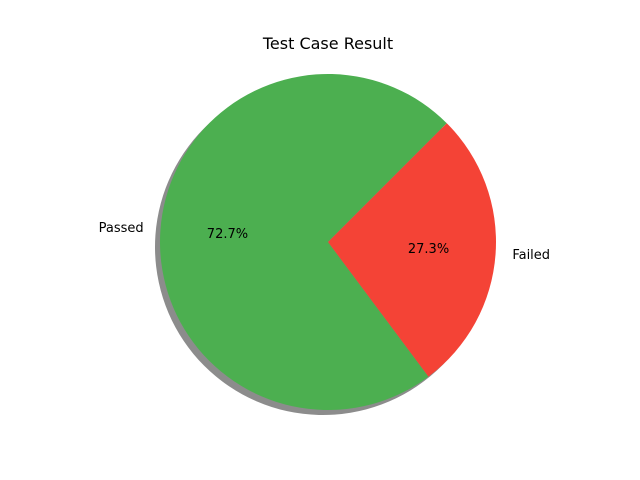 The width and height of the screenshot is (640, 480). What do you see at coordinates (428, 249) in the screenshot?
I see `slice-percent-failed: 27.3%` at bounding box center [428, 249].